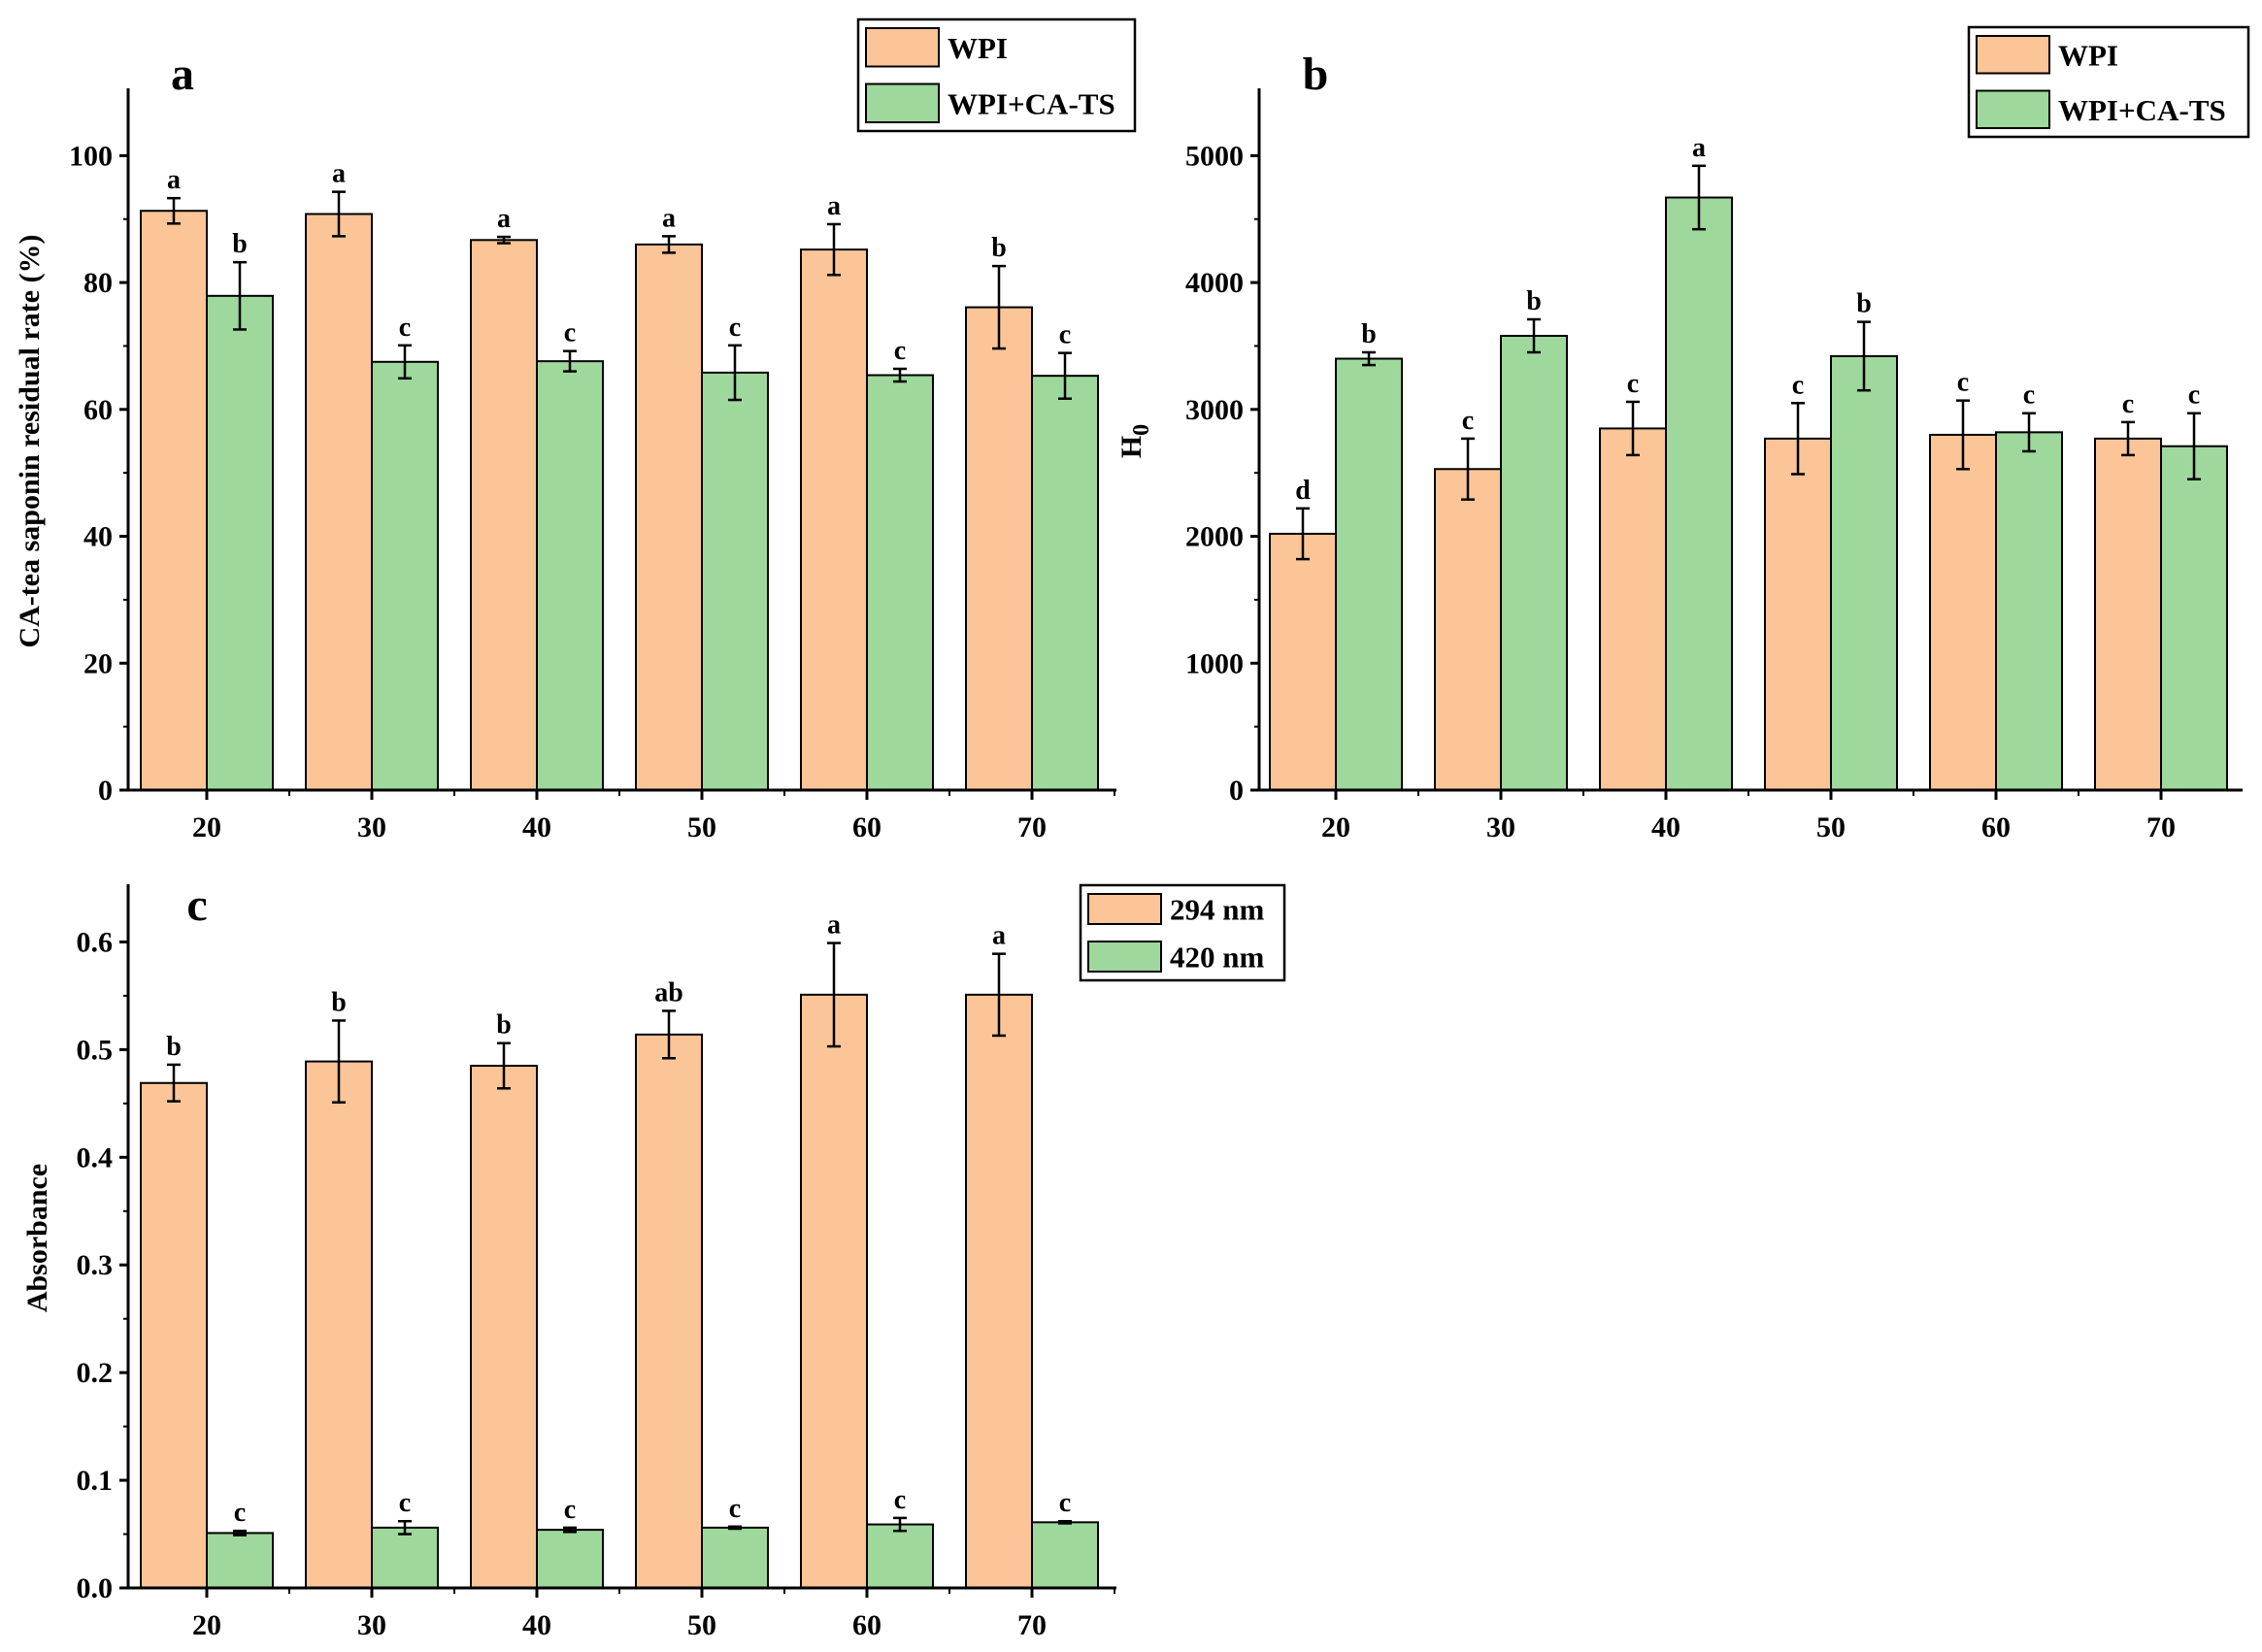 This screenshot has width=2262, height=1652. What do you see at coordinates (1316, 74) in the screenshot?
I see `panel-label: b` at bounding box center [1316, 74].